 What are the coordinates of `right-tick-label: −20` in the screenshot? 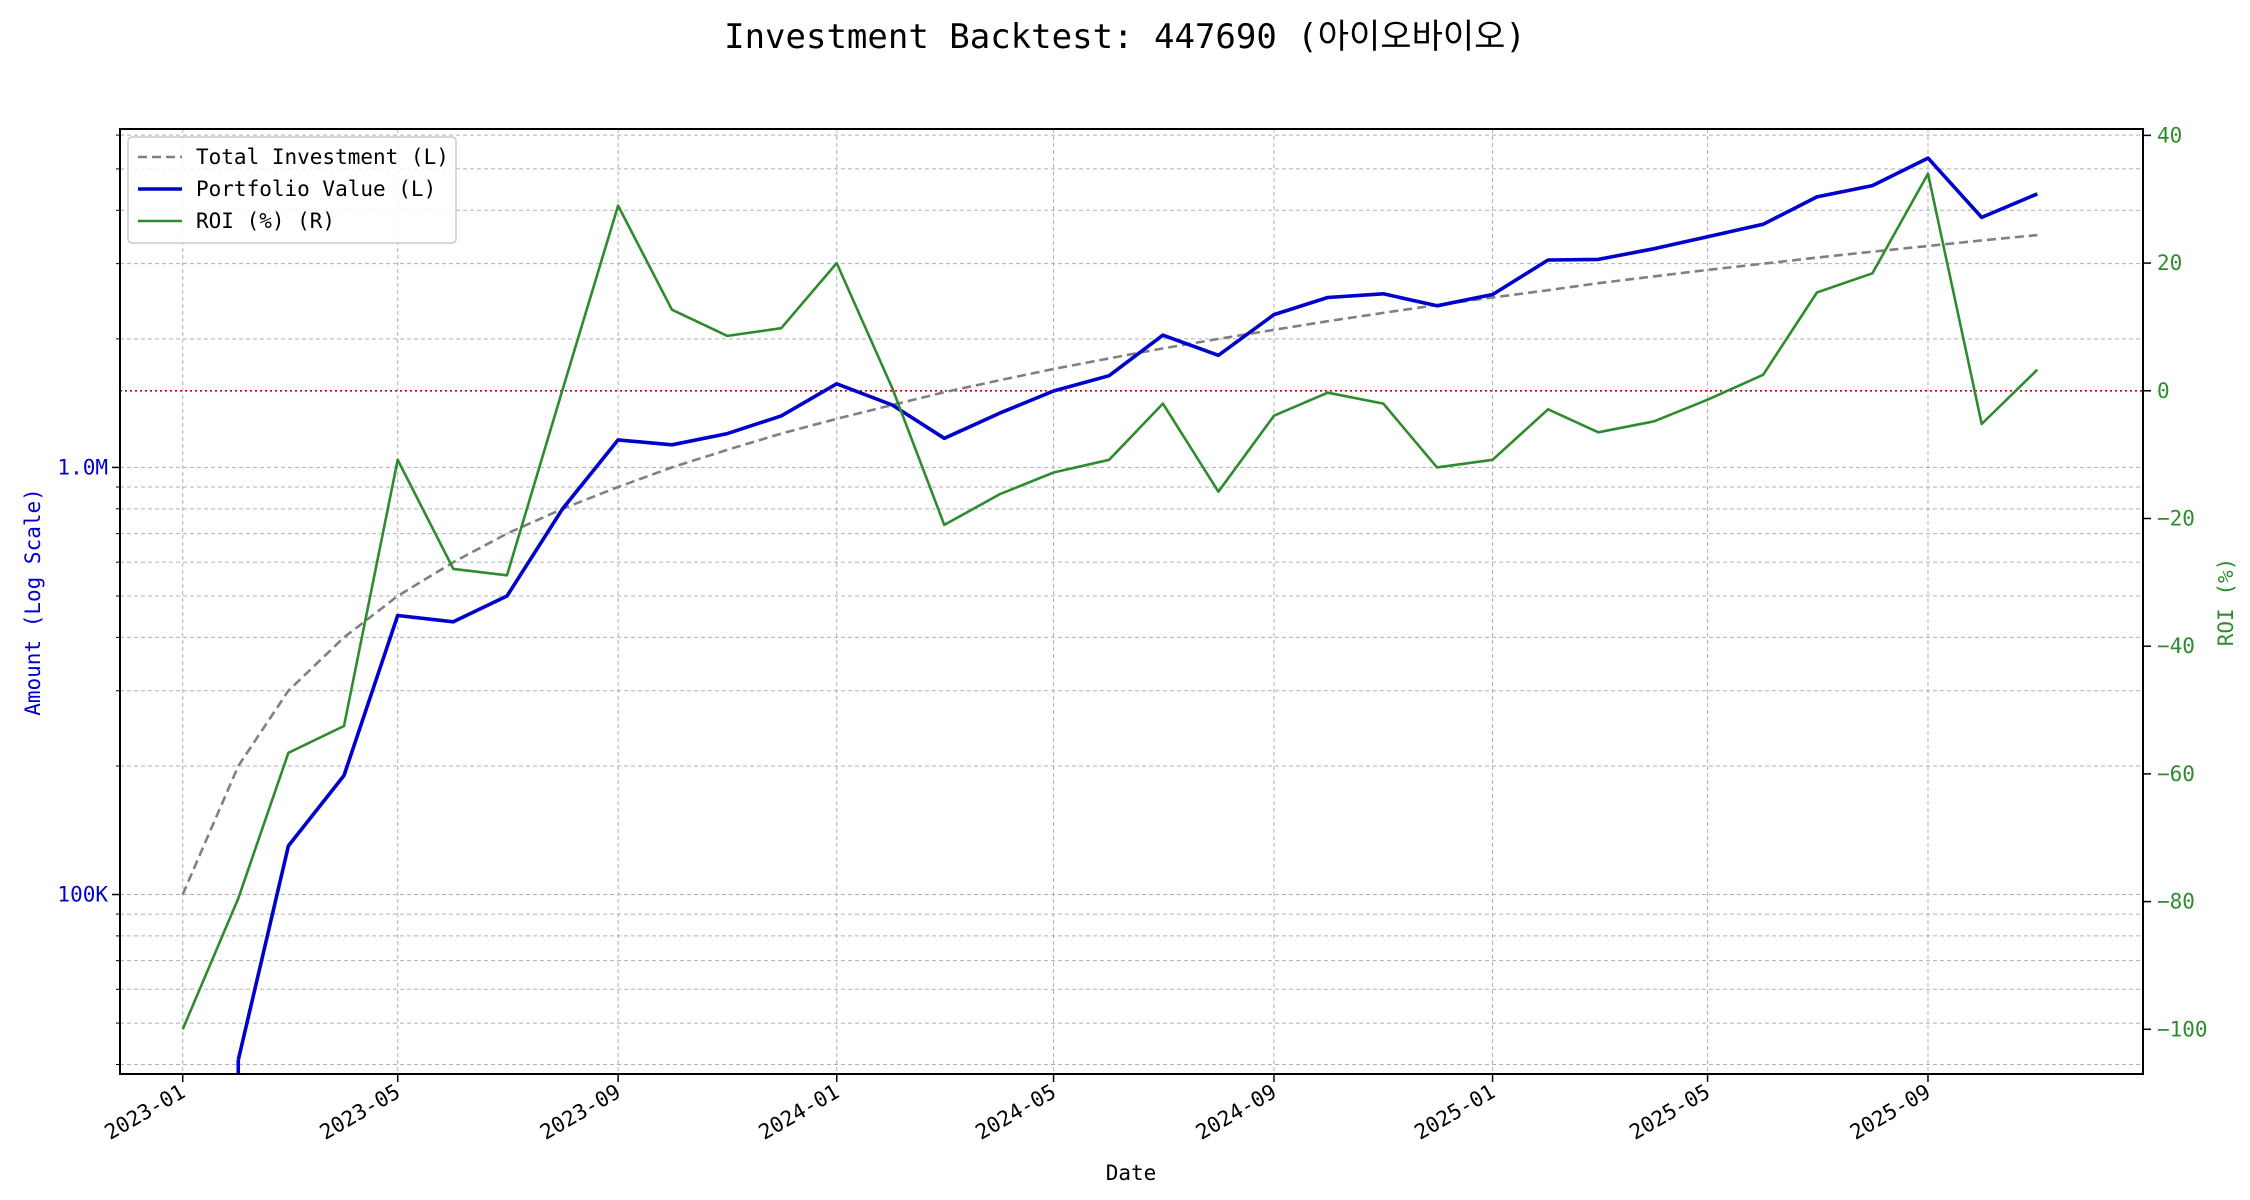 It's located at (2176, 518).